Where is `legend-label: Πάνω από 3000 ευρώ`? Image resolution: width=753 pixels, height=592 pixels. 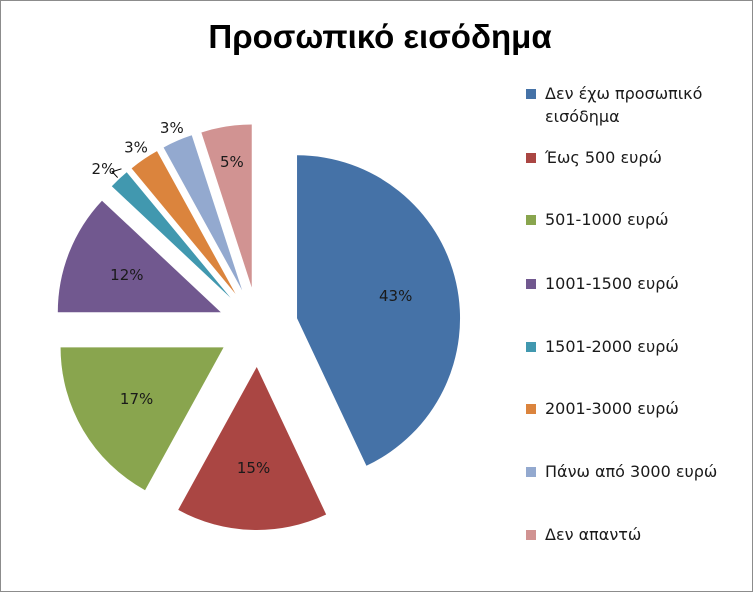
legend-label: Πάνω από 3000 ευρώ is located at coordinates (631, 471).